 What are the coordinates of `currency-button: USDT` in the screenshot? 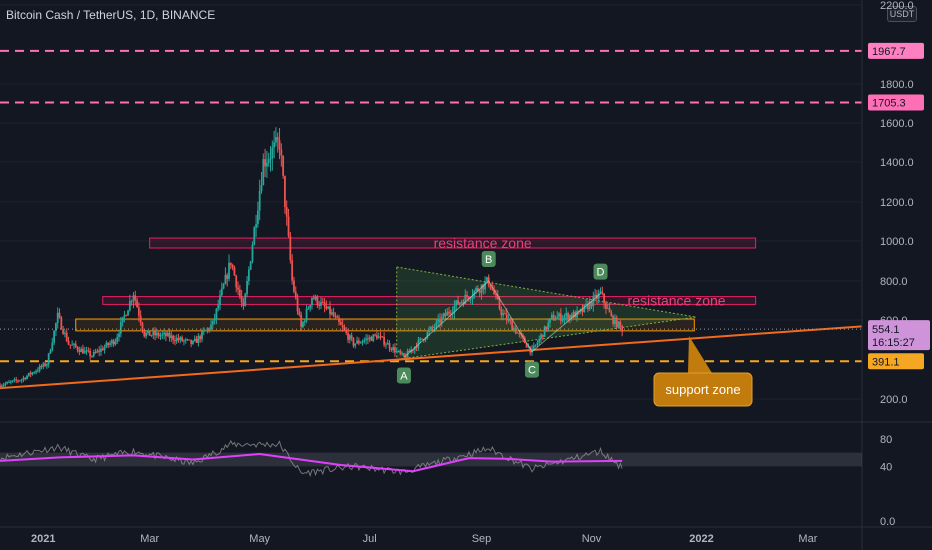 It's located at (902, 14).